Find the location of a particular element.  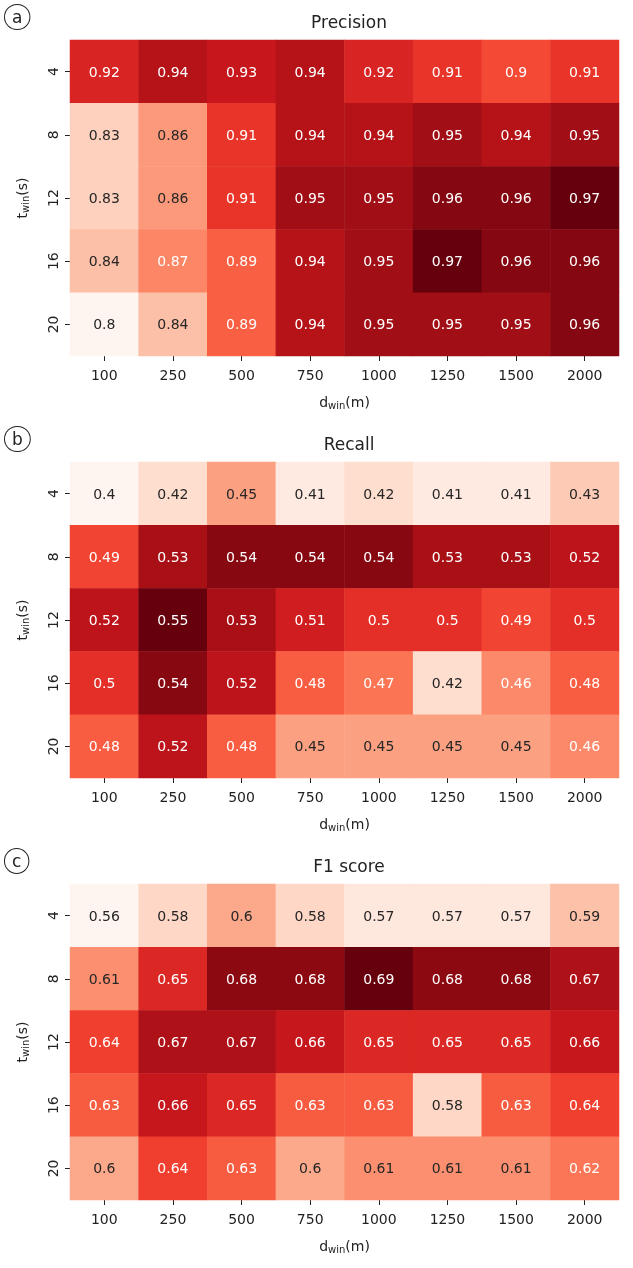

chart-title: Precision is located at coordinates (349, 21).